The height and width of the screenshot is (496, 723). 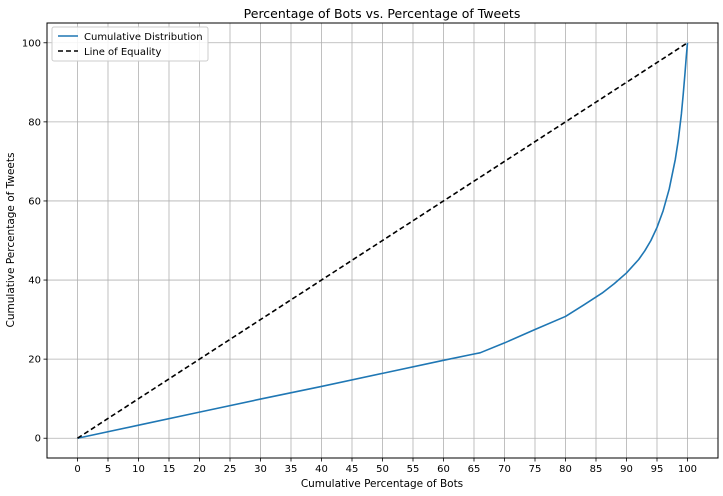 I want to click on x-tick-label: 85, so click(x=596, y=469).